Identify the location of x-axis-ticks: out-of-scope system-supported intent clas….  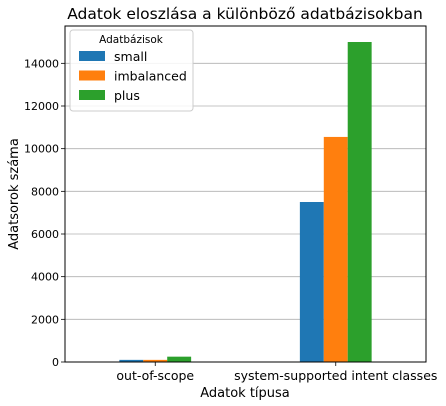
(276, 372).